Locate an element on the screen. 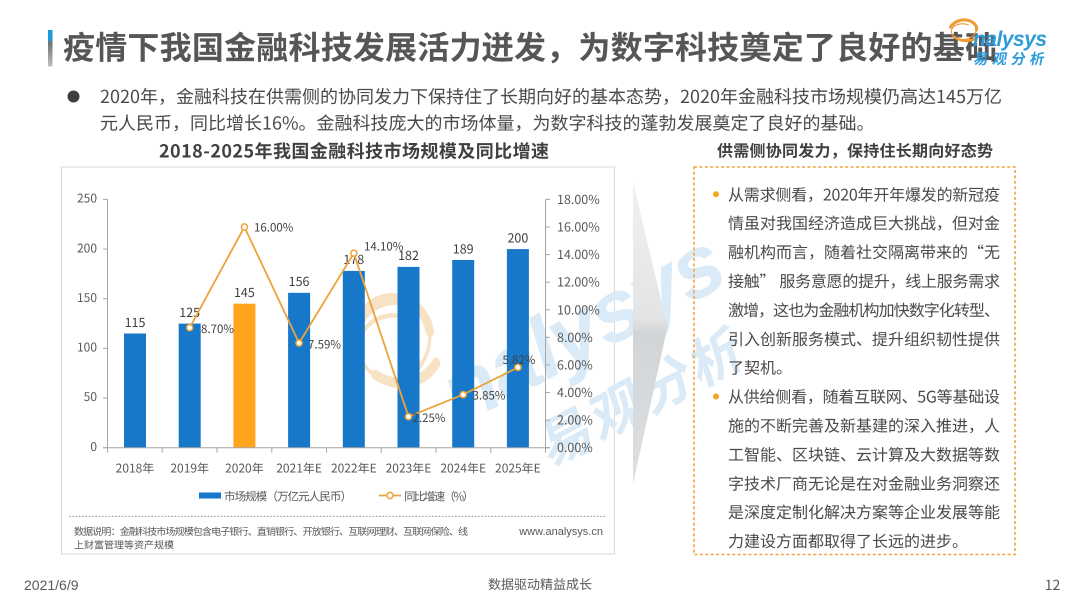 The width and height of the screenshot is (1080, 608). svg-text: 工智能、区块链、云计算及大数据等数 is located at coordinates (864, 453).